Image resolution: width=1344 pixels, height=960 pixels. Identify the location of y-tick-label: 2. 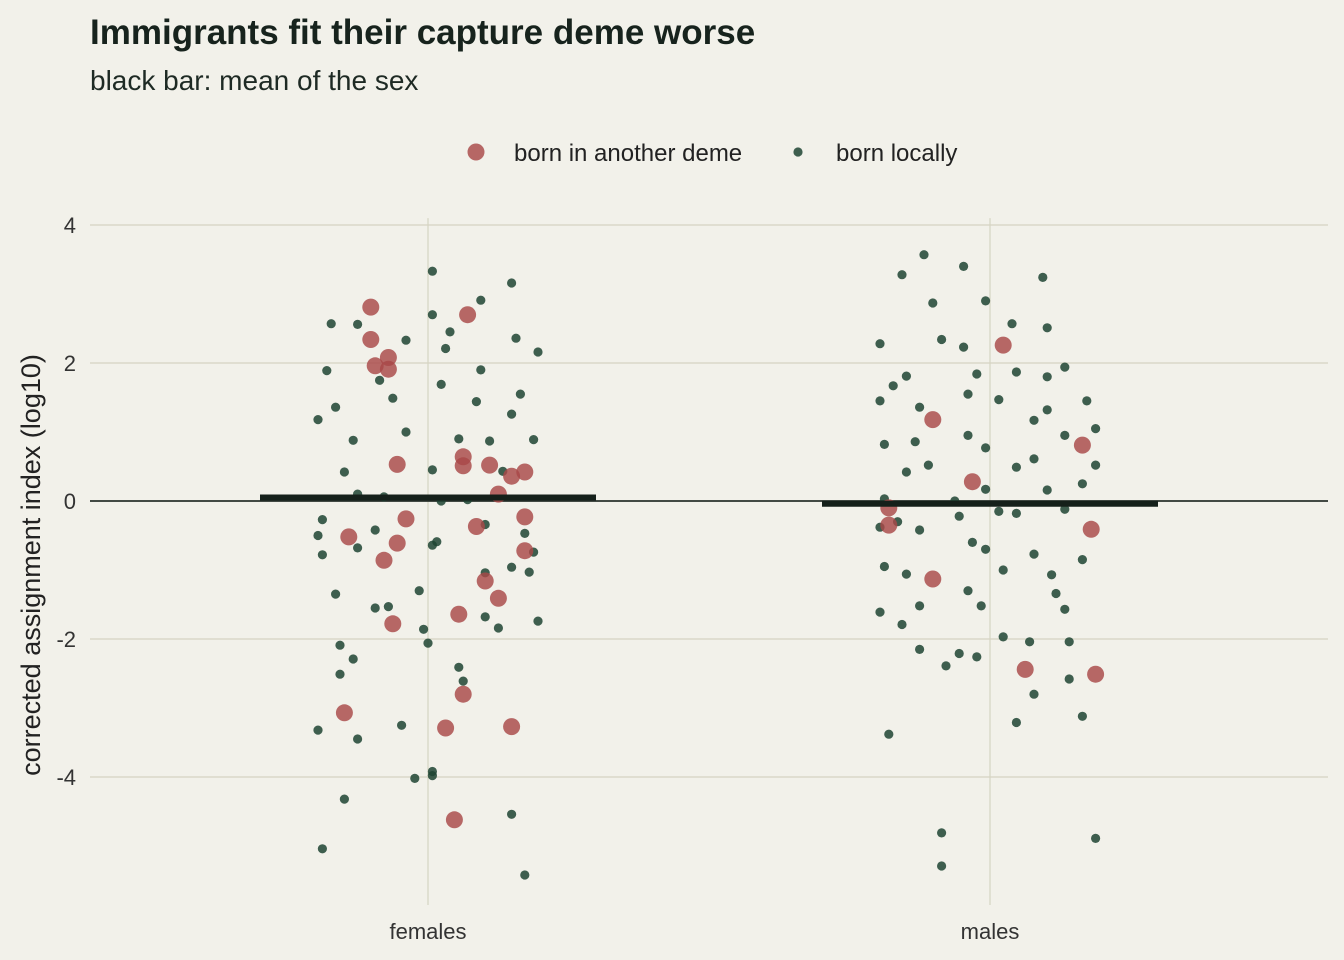
(70, 363).